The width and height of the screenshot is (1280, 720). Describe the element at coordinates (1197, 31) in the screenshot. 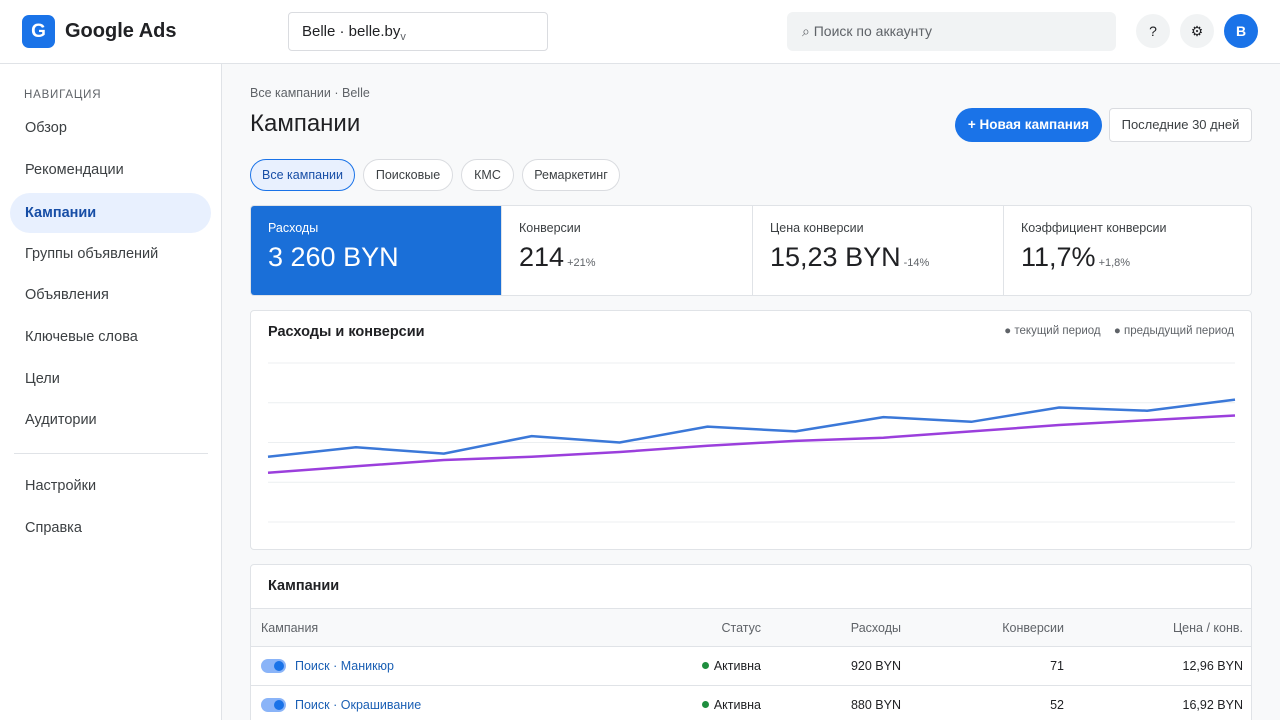

I see `settings-gear-icon: ⚙` at that location.